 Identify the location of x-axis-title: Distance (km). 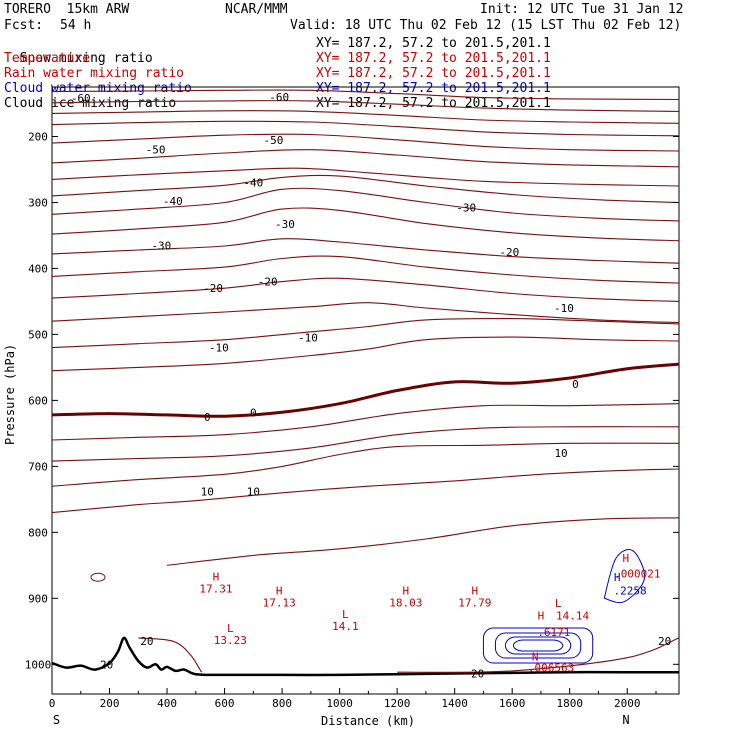
(368, 721).